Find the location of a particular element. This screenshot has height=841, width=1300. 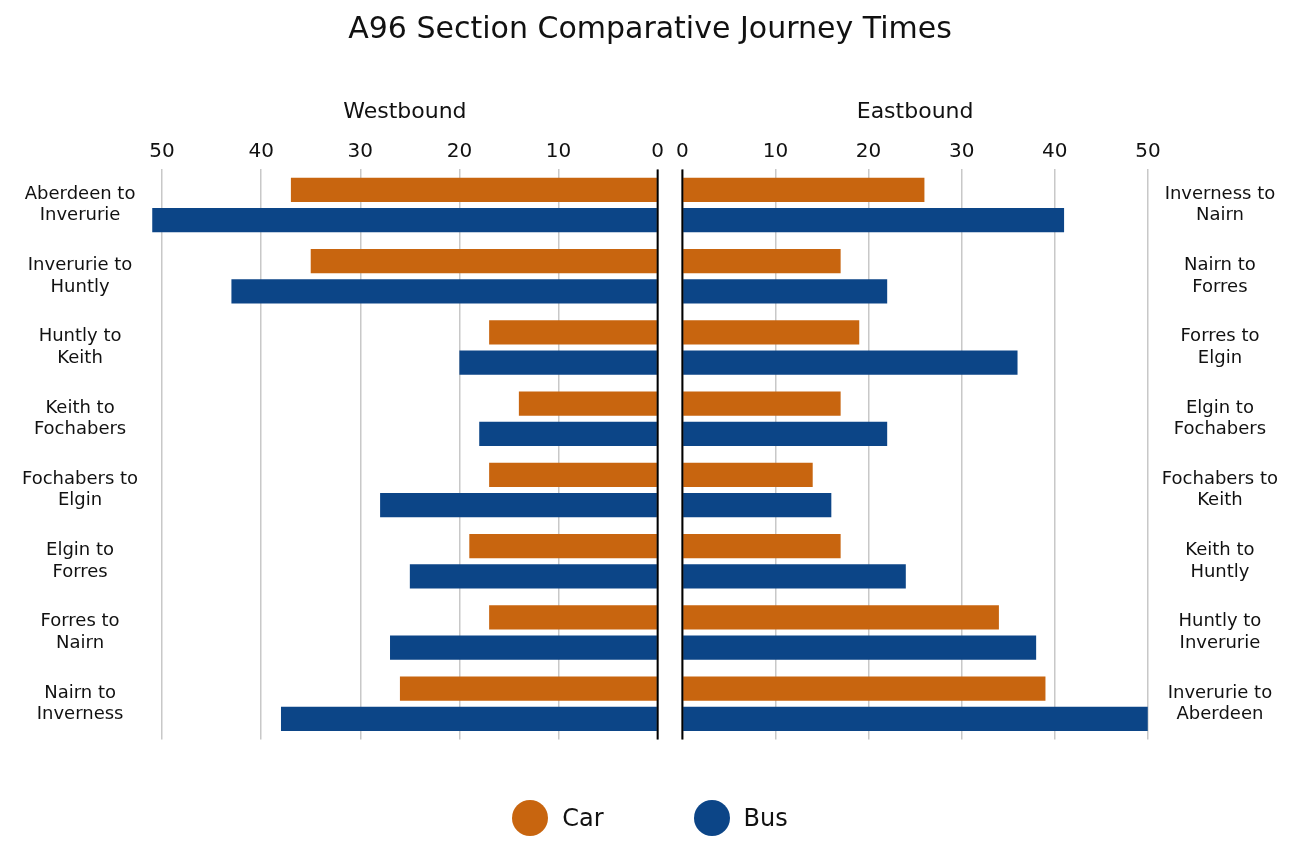

y-tick-label: Forres to Nairn is located at coordinates (80, 630).